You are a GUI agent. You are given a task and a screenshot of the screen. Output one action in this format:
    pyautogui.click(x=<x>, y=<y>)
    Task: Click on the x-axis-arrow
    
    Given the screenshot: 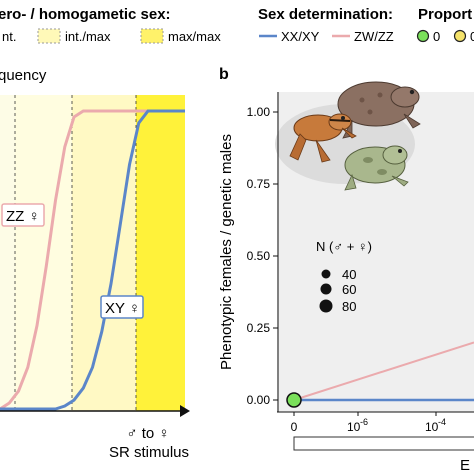 What is the action you would take?
    pyautogui.click(x=185, y=411)
    